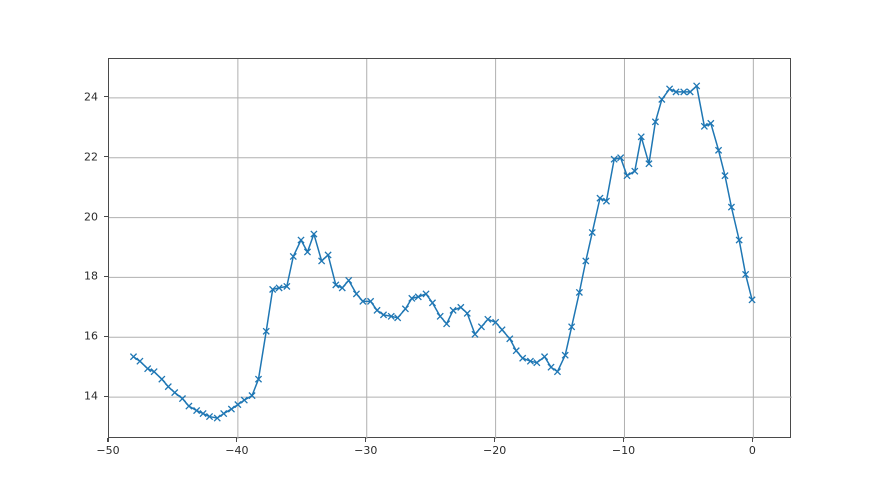 The height and width of the screenshot is (495, 880). What do you see at coordinates (91, 276) in the screenshot?
I see `y-tick-label: 18` at bounding box center [91, 276].